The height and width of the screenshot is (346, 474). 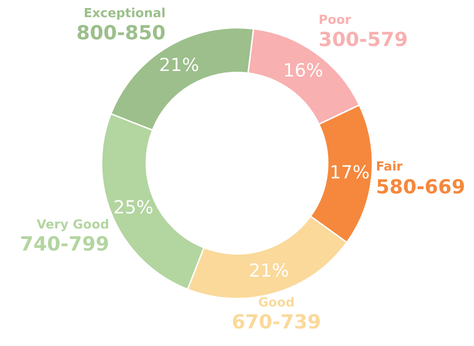 What do you see at coordinates (363, 30) in the screenshot?
I see `slice-label: Poor 300-579` at bounding box center [363, 30].